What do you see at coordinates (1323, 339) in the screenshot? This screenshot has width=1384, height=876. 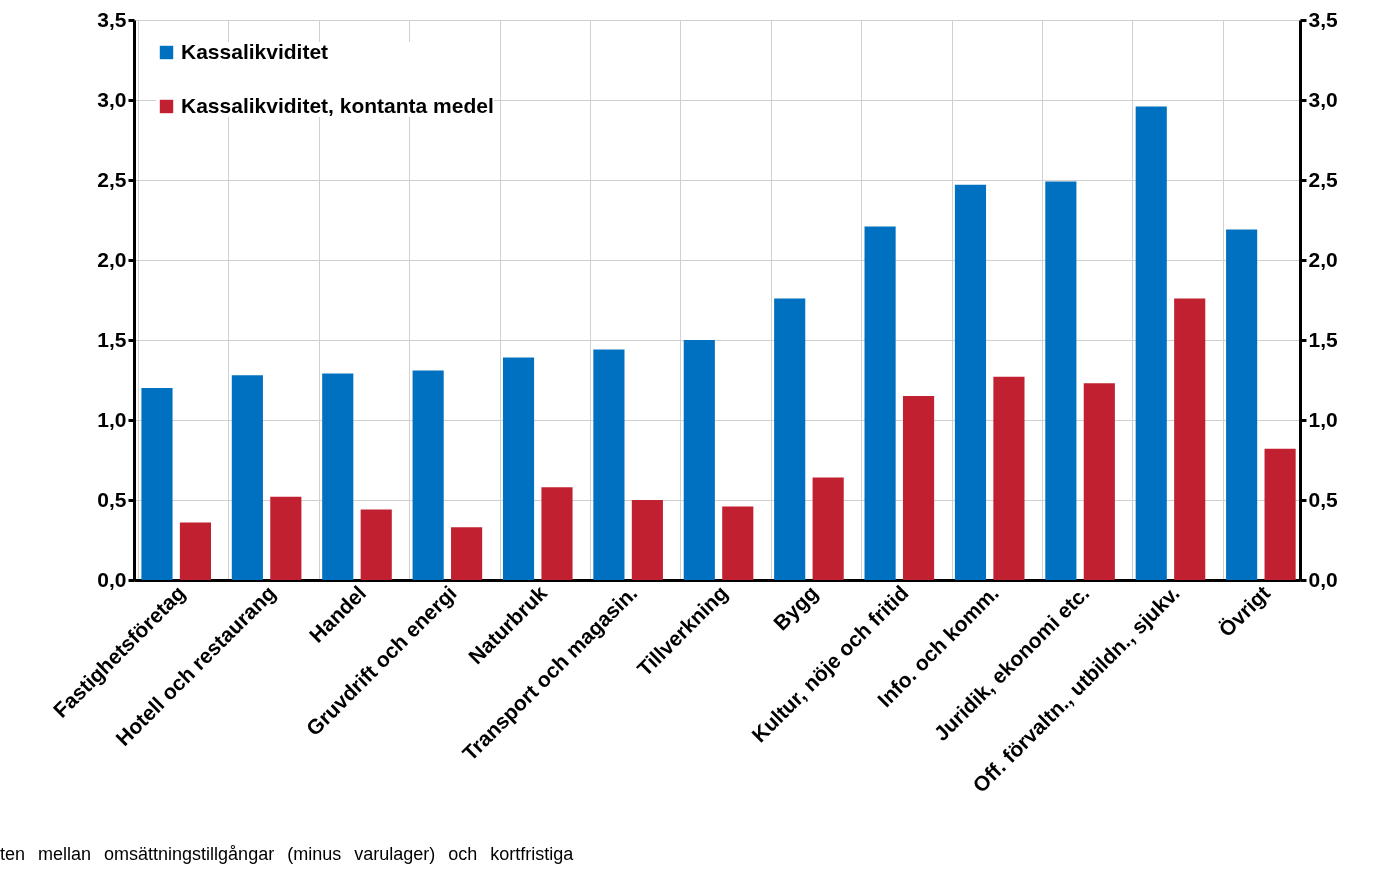 I see `y2-tick-label: 1,5` at bounding box center [1323, 339].